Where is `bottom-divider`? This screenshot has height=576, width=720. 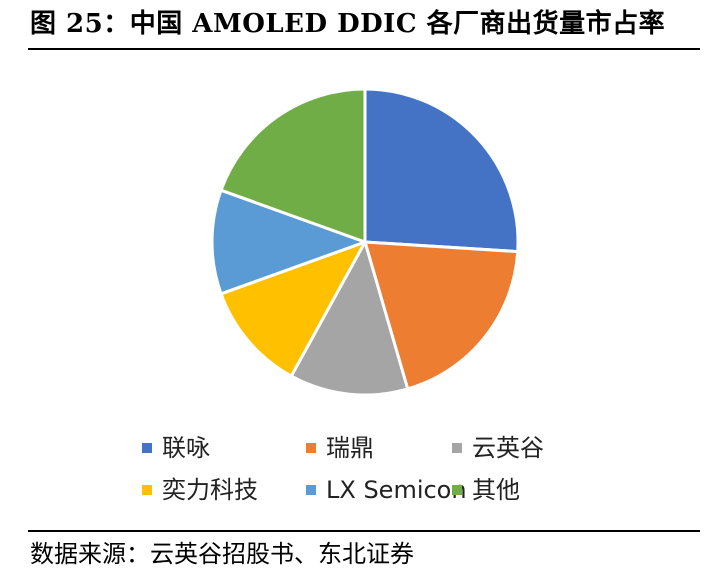 bottom-divider is located at coordinates (364, 531).